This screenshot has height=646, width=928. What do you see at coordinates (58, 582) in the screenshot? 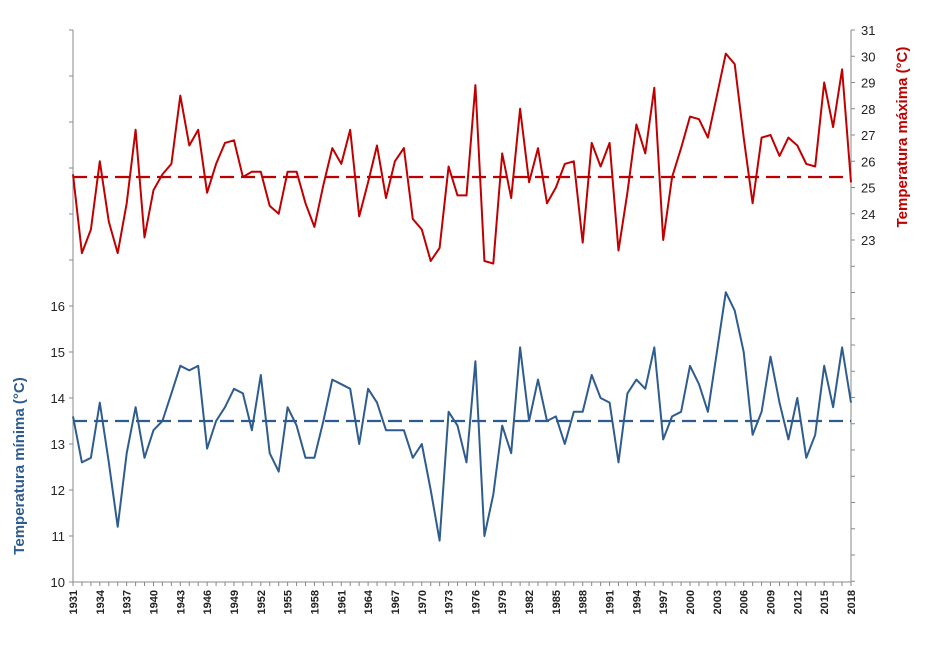
I see `y-left-tick-label: 10` at bounding box center [58, 582].